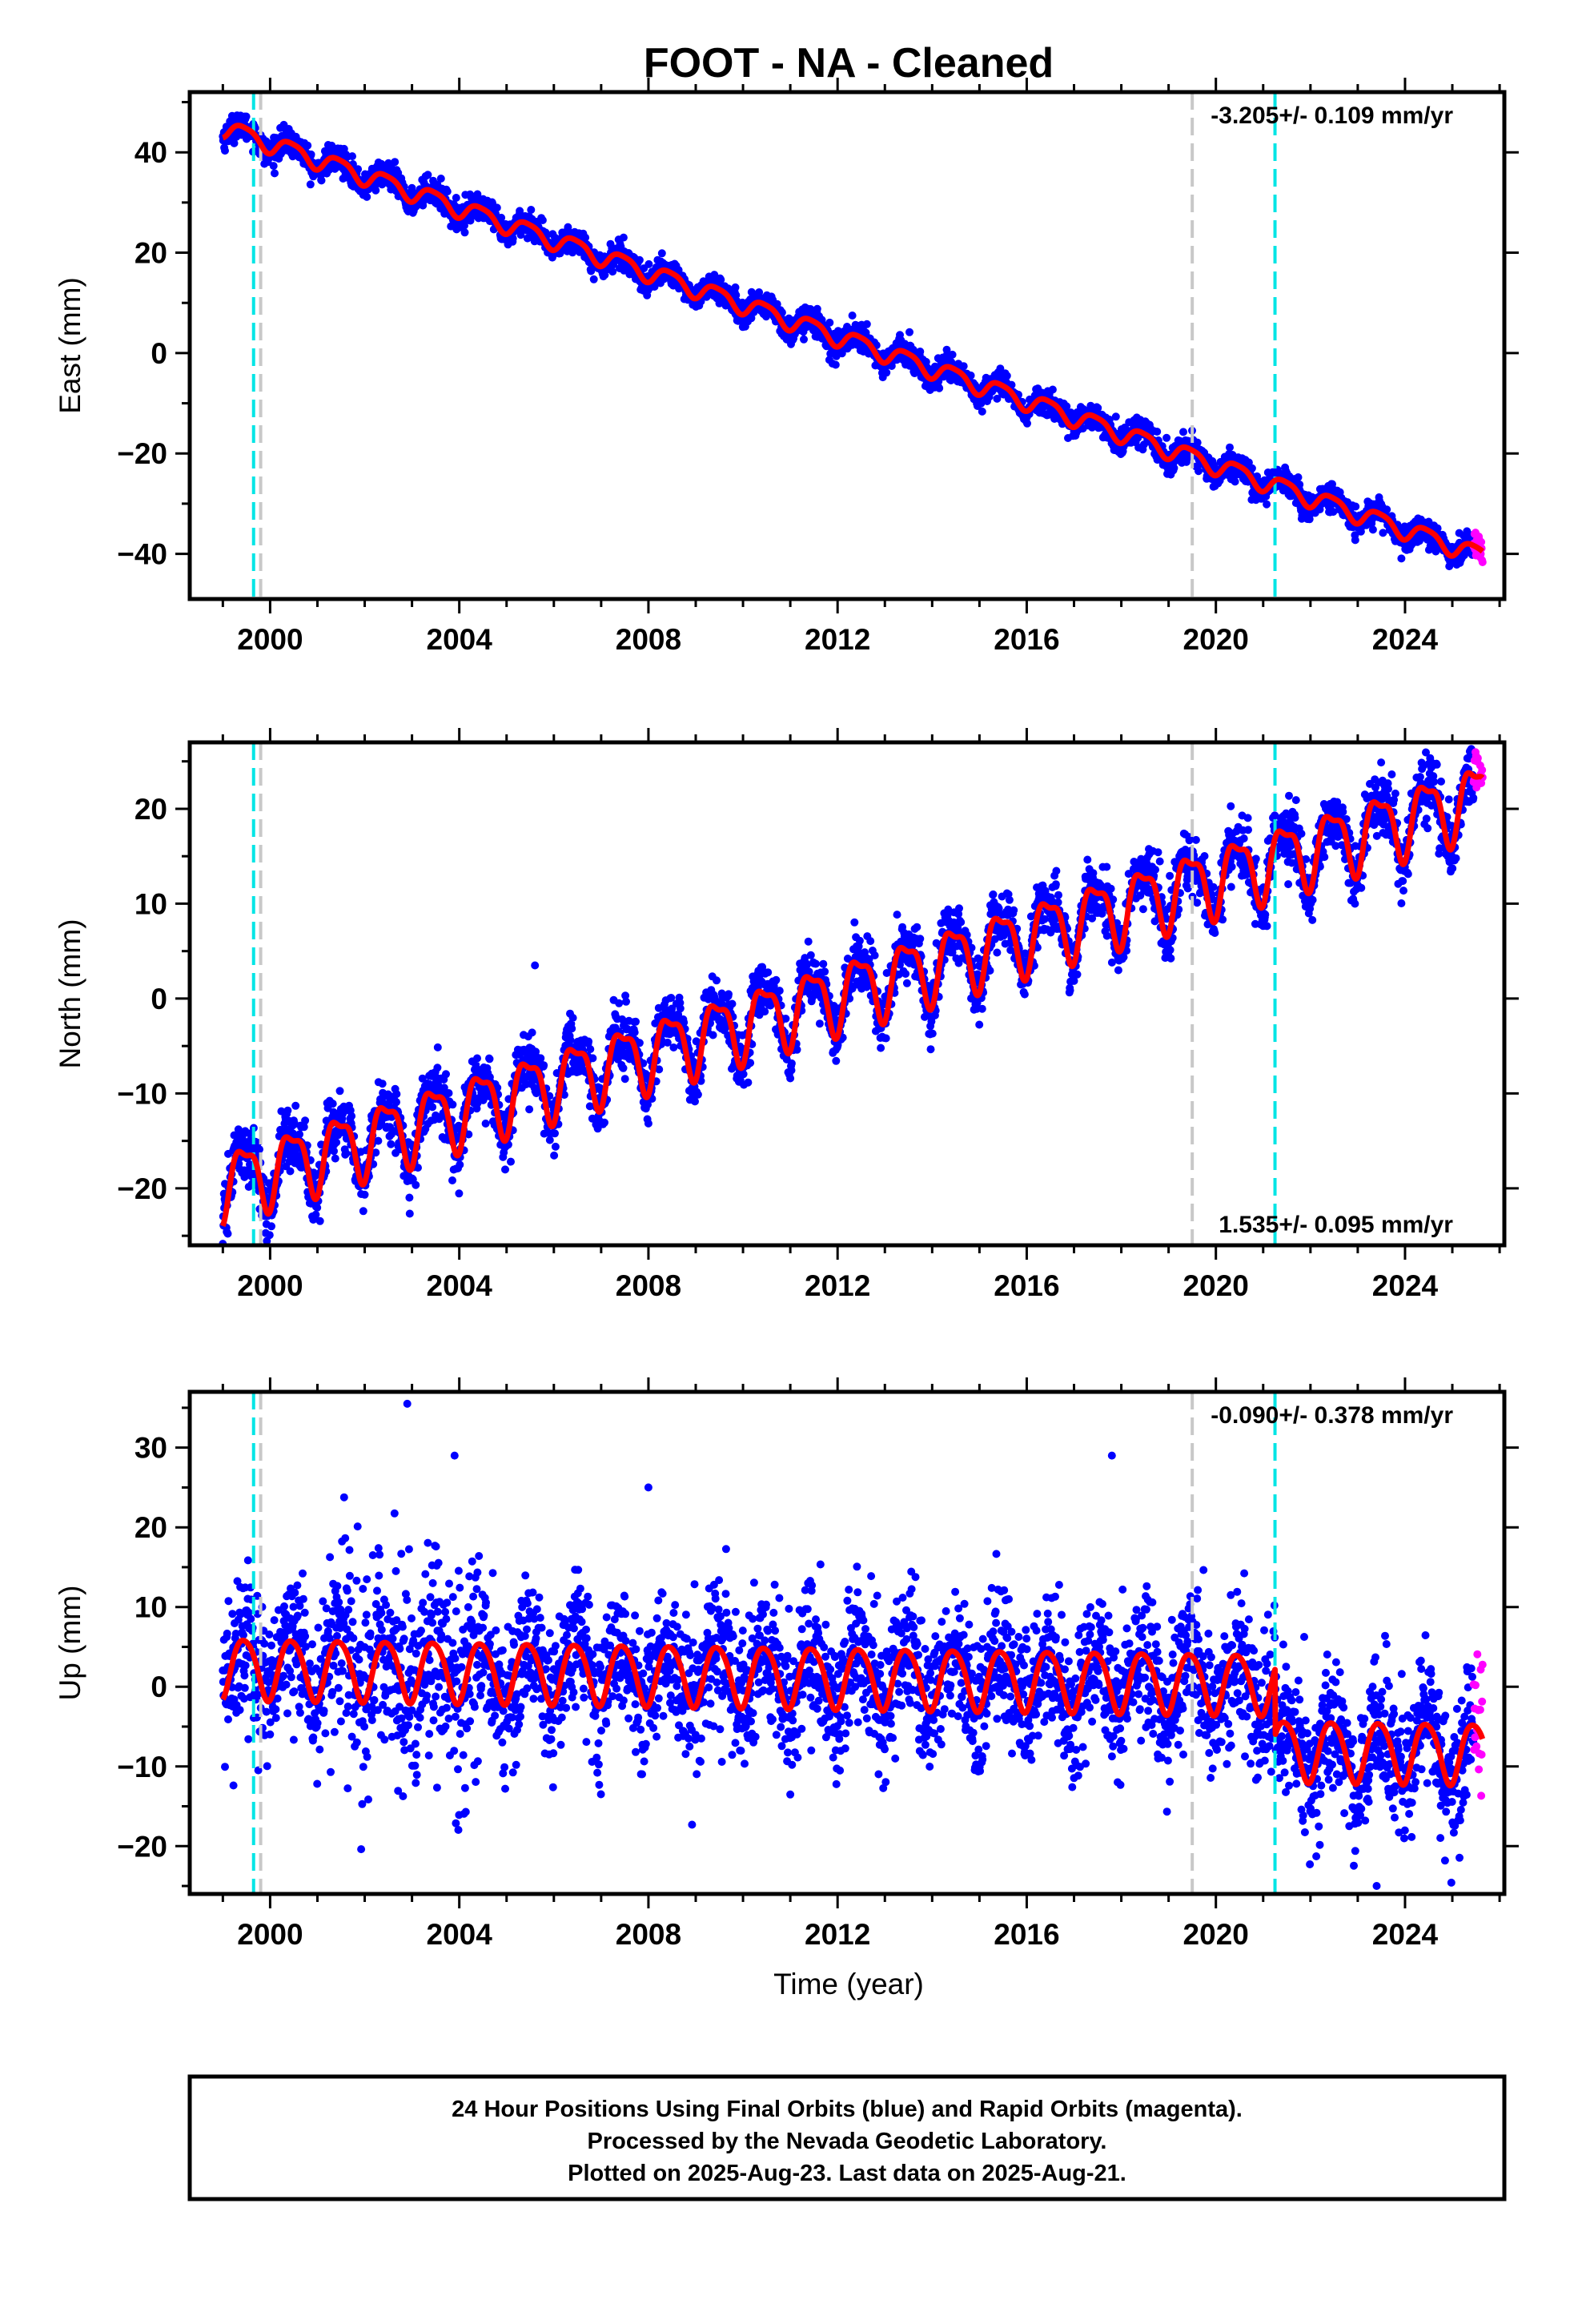 The height and width of the screenshot is (2324, 1582). Describe the element at coordinates (151, 1448) in the screenshot. I see `y-tick-label: 30` at that location.